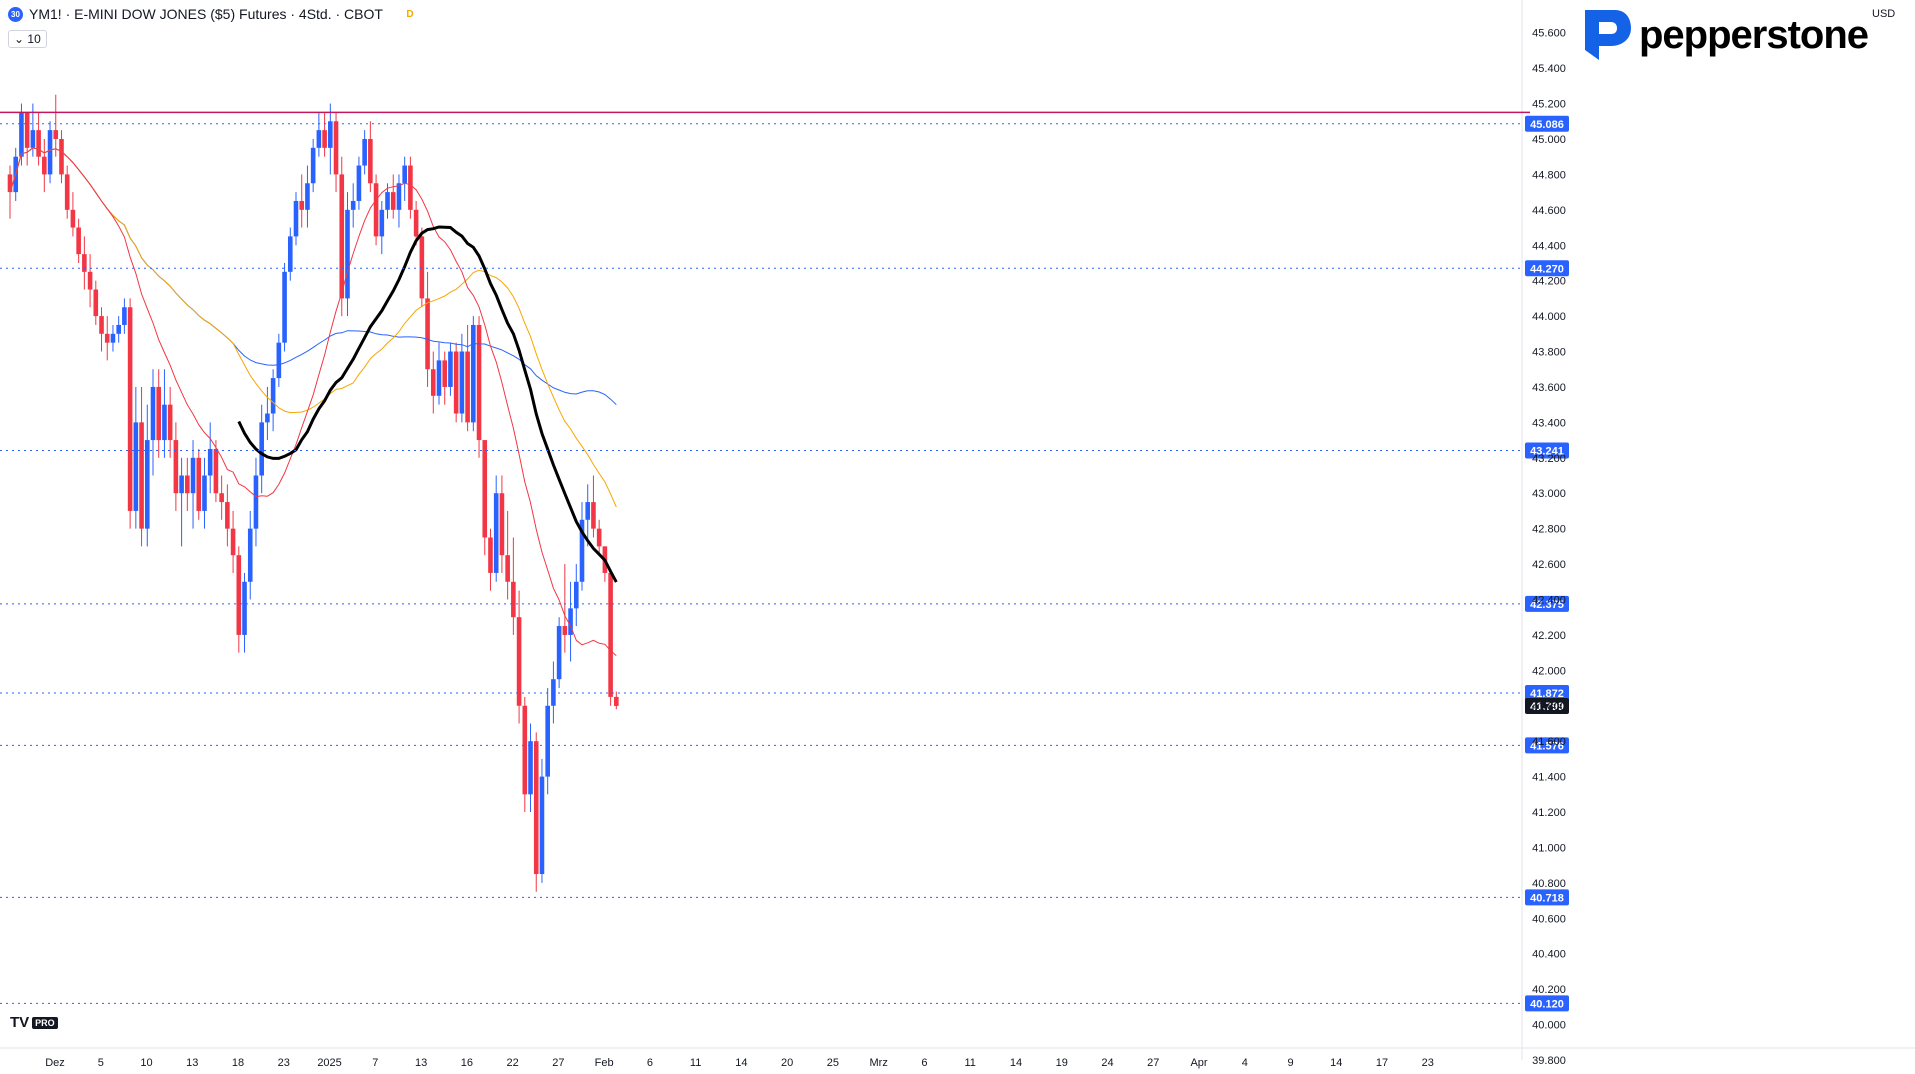 This screenshot has width=1915, height=1074. I want to click on y-tick-label: 41.600, so click(1549, 742).